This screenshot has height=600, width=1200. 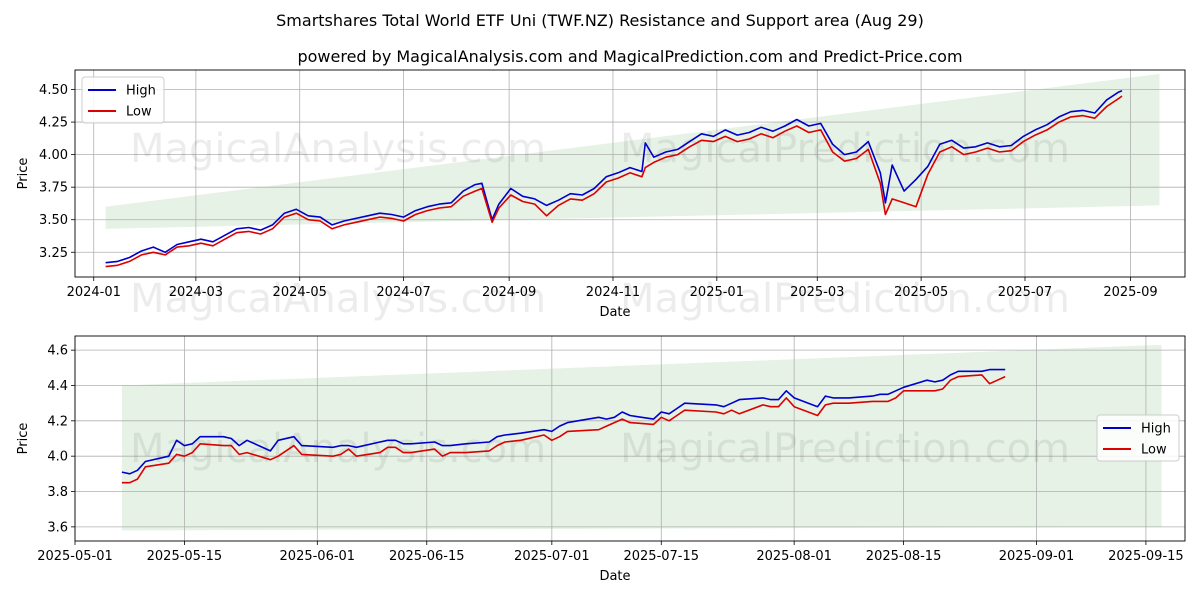 I want to click on x-tick-label: 2025-01, so click(x=717, y=292).